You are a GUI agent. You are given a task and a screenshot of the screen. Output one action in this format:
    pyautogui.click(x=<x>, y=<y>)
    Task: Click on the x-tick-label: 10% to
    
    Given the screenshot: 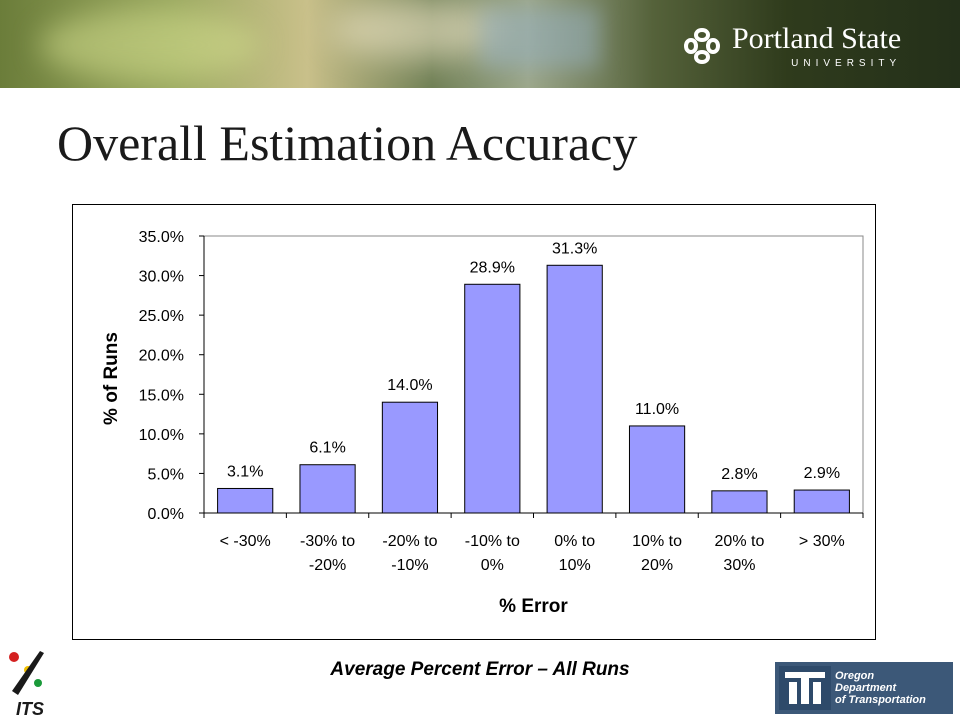 What is the action you would take?
    pyautogui.click(x=657, y=541)
    